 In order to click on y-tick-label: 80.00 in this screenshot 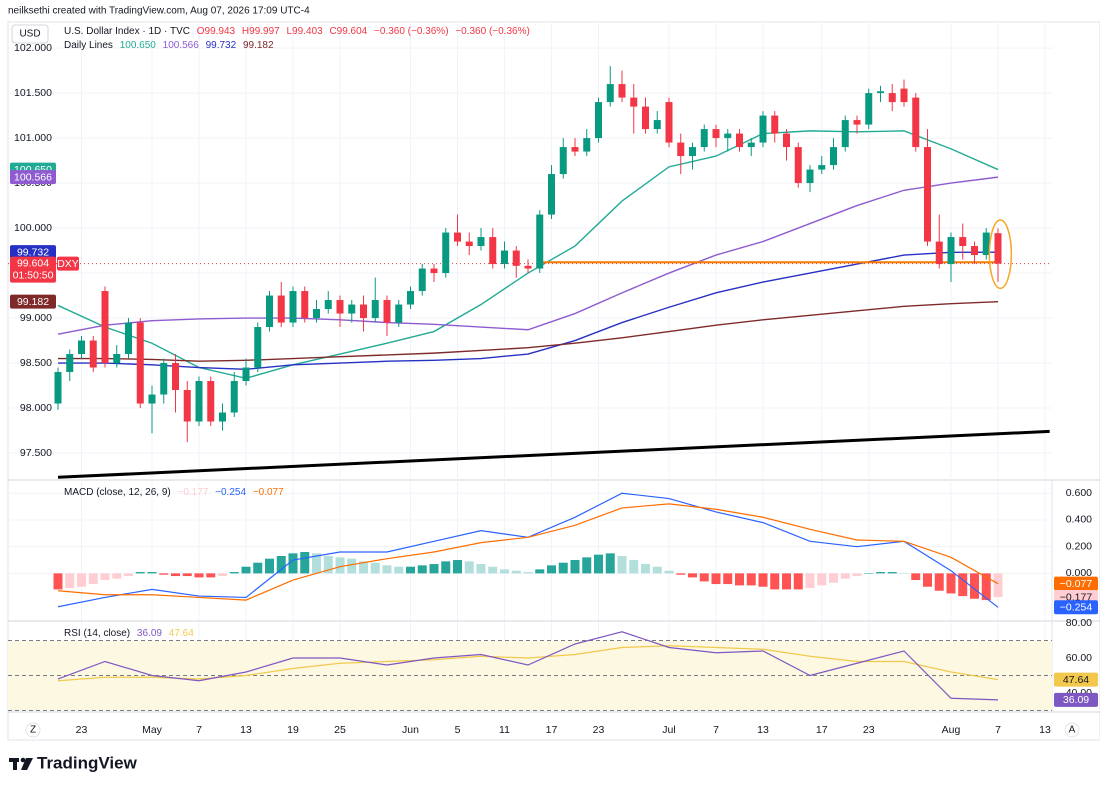, I will do `click(1079, 623)`.